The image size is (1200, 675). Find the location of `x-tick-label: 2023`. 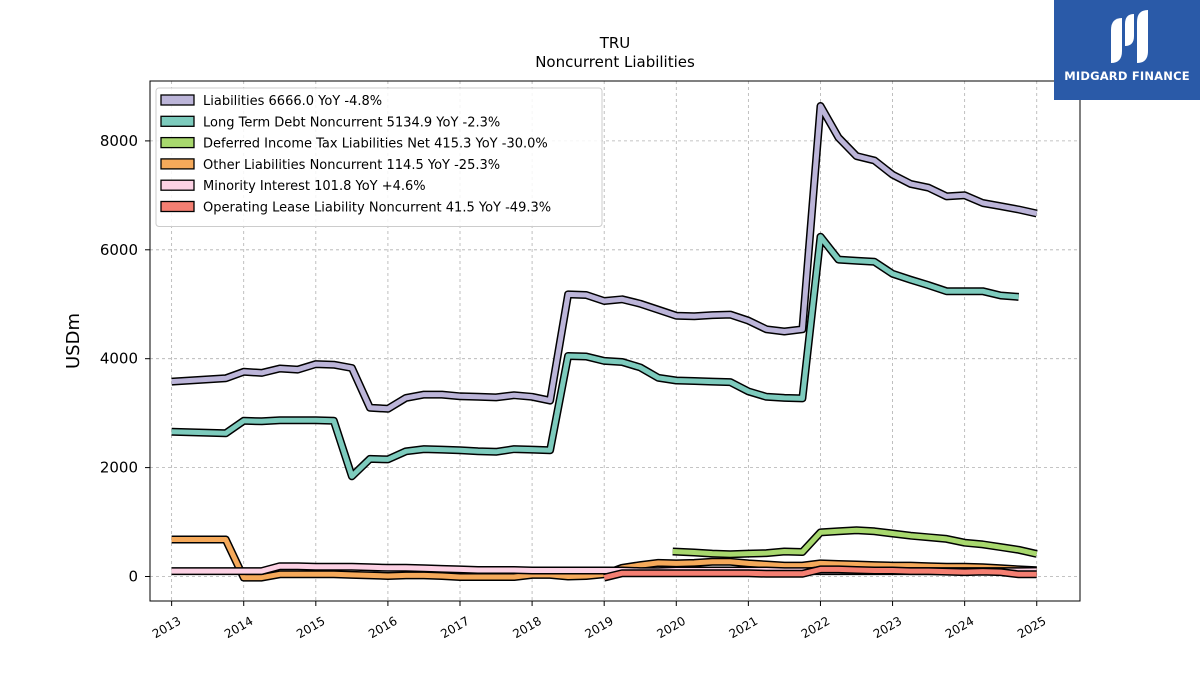

x-tick-label: 2023 is located at coordinates (887, 627).